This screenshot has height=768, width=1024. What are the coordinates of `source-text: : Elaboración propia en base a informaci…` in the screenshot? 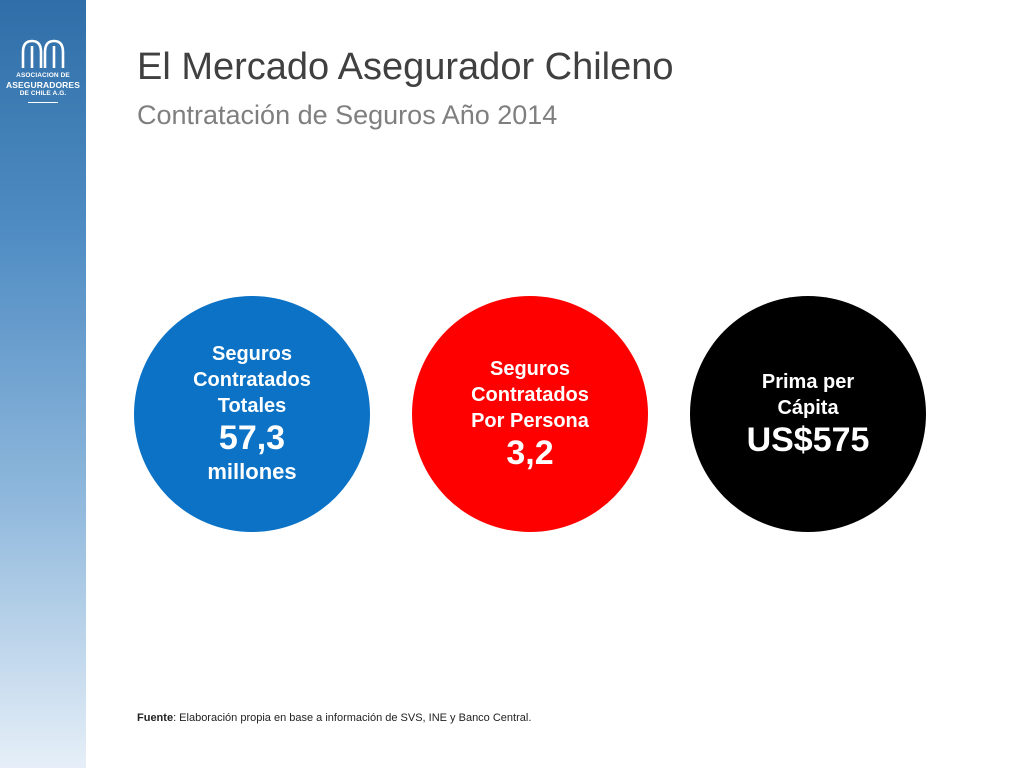 It's located at (352, 718).